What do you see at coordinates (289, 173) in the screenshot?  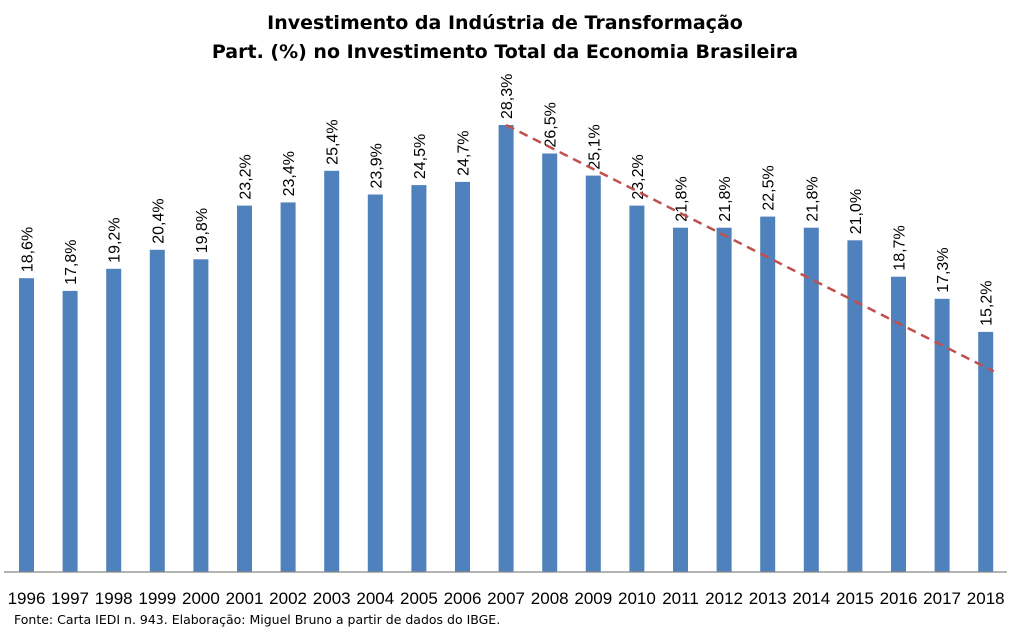 I see `data-label-2002: 23,4%` at bounding box center [289, 173].